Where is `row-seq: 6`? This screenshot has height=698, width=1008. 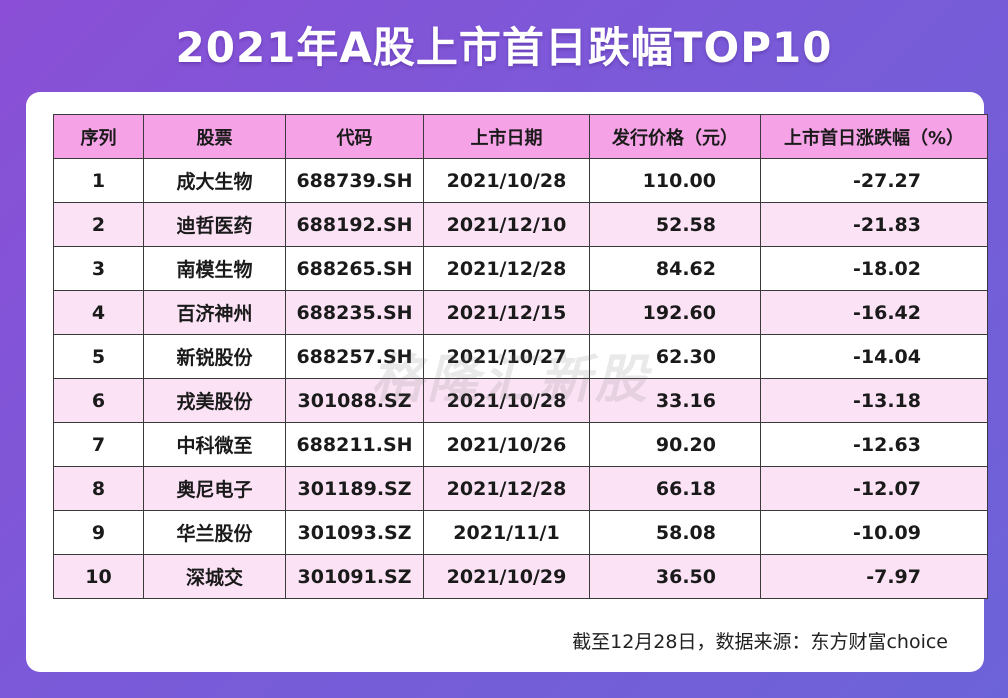 row-seq: 6 is located at coordinates (98, 400).